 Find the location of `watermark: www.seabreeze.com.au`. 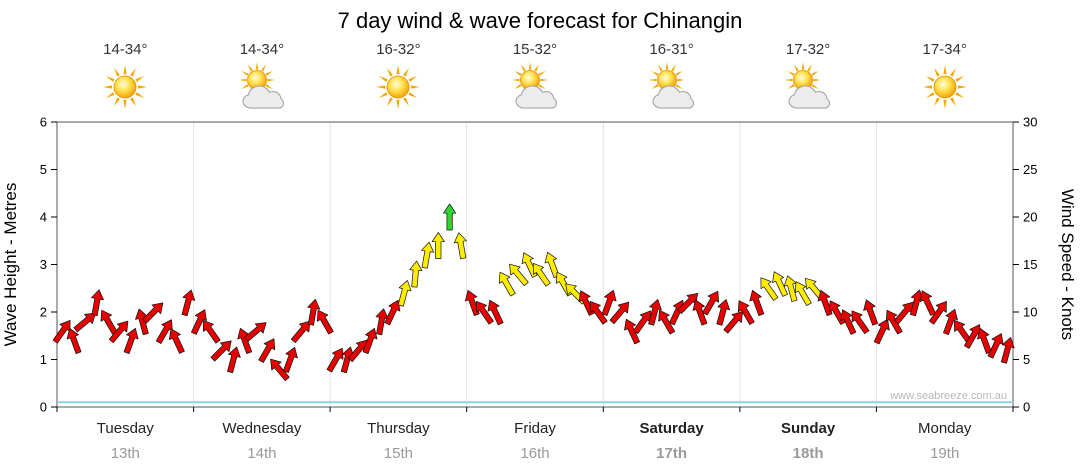

watermark: www.seabreeze.com.au is located at coordinates (948, 396).